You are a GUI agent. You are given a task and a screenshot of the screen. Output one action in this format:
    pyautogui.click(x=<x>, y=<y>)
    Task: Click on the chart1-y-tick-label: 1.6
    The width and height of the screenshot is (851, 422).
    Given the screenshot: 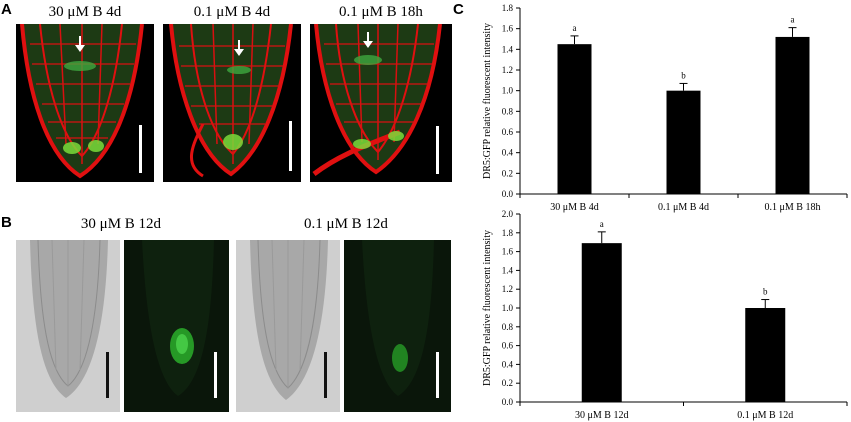 What is the action you would take?
    pyautogui.click(x=508, y=29)
    